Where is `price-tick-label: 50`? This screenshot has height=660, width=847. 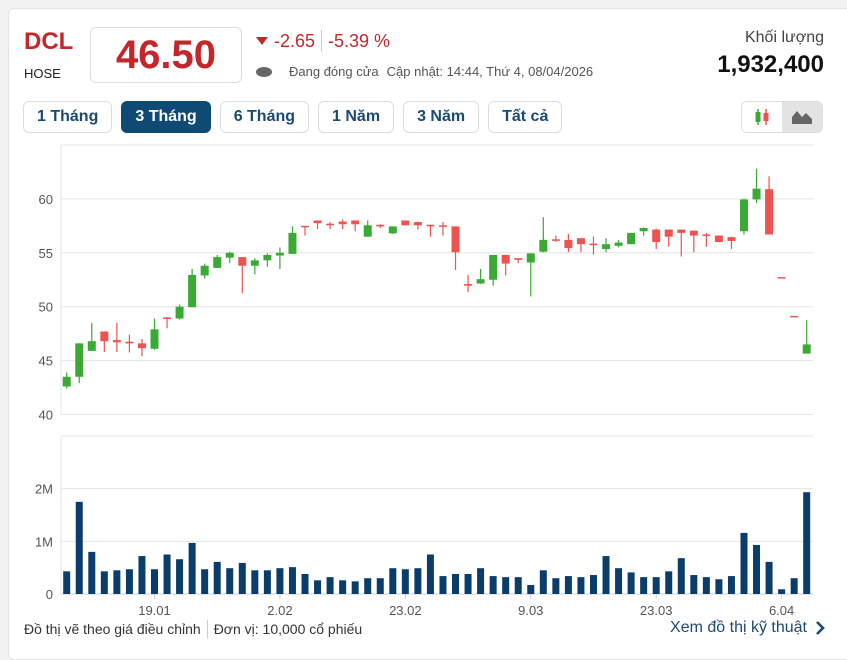
price-tick-label: 50 is located at coordinates (46, 307).